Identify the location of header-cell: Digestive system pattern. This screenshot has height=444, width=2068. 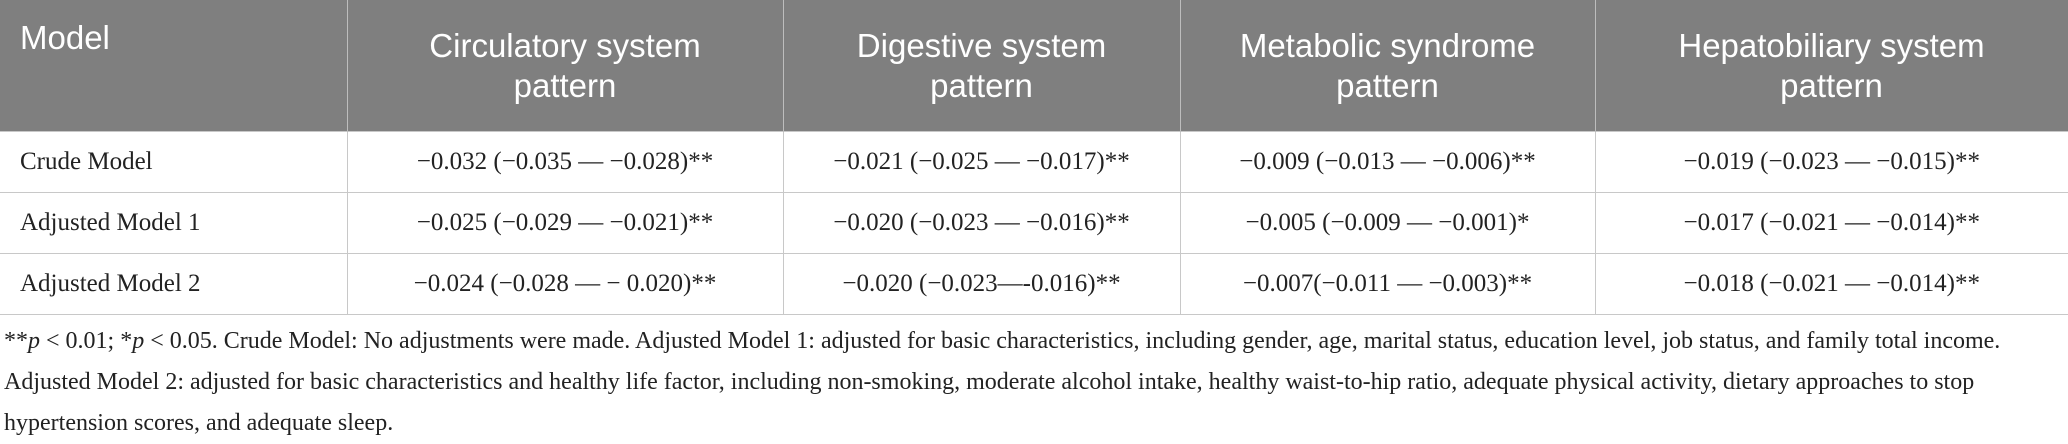
(982, 66).